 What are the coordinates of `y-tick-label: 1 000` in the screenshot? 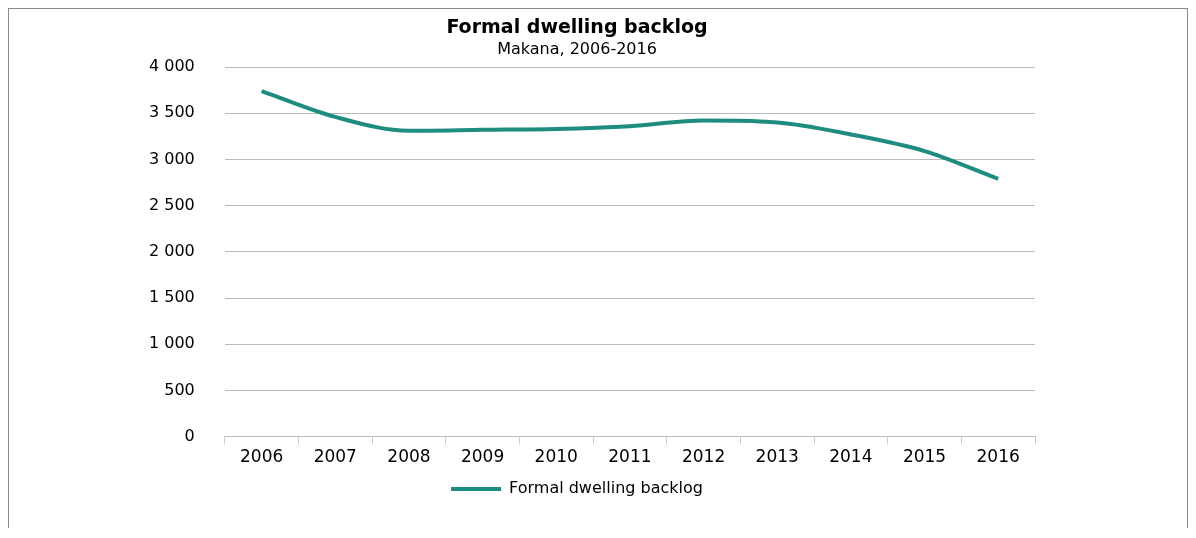 It's located at (171, 343).